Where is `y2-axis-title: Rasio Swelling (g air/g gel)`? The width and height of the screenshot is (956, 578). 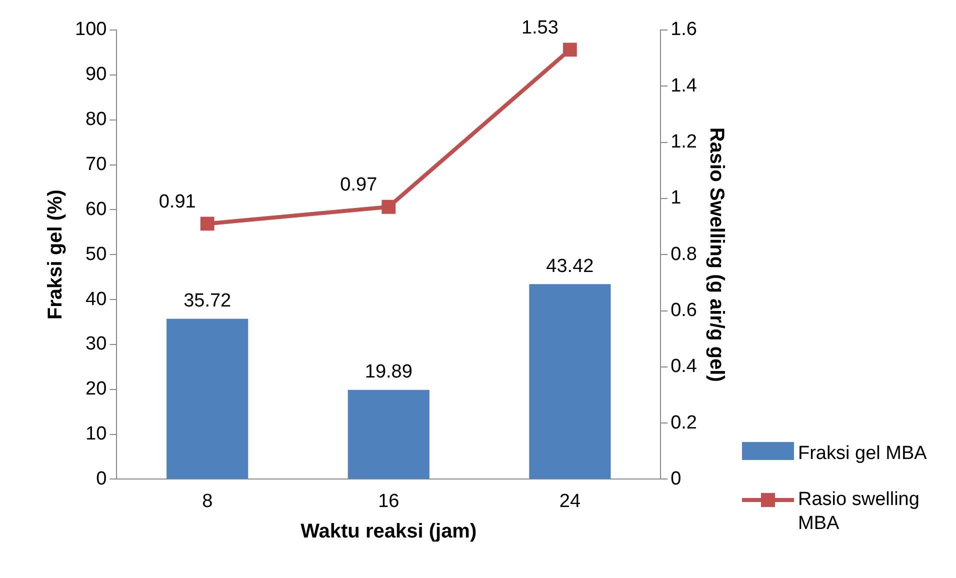
y2-axis-title: Rasio Swelling (g air/g gel) is located at coordinates (716, 254).